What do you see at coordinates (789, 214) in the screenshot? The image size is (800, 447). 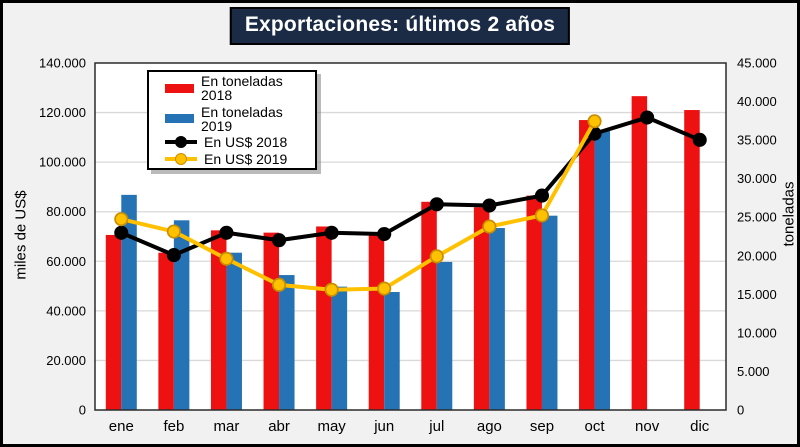 I see `right-axis-title: toneladas` at bounding box center [789, 214].